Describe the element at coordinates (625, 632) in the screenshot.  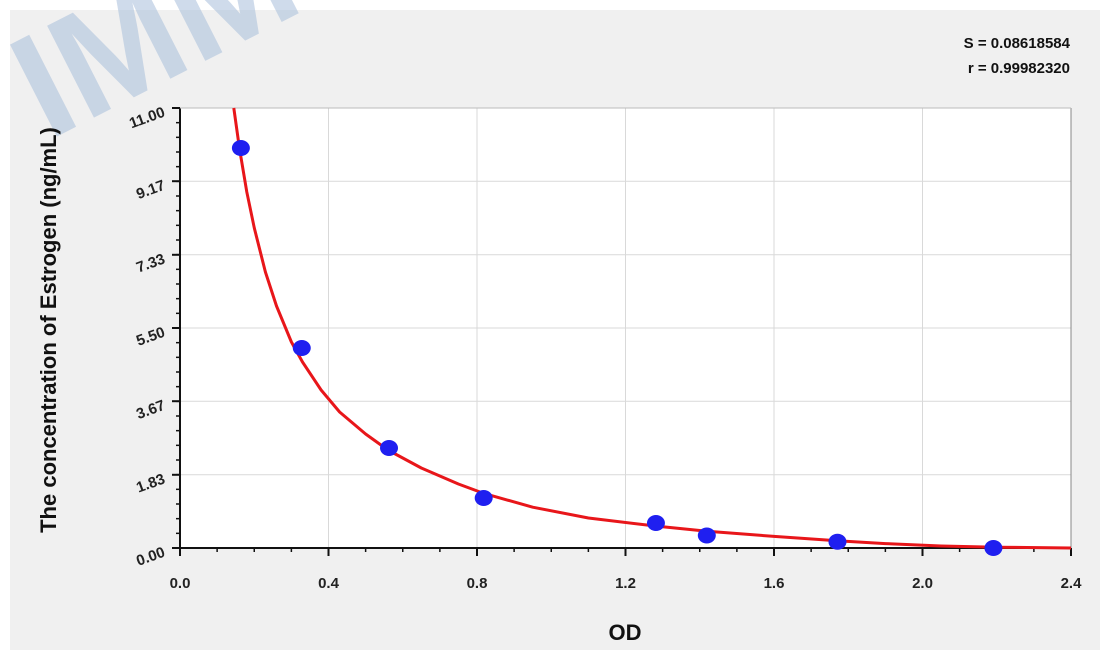
I see `x-axis-title: OD` at that location.